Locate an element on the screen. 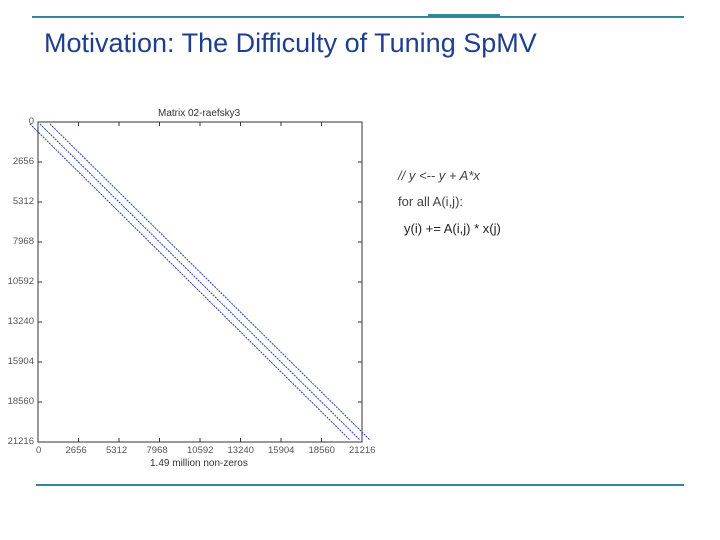 The image size is (720, 540). y-tick-label: 18560 is located at coordinates (20, 401).